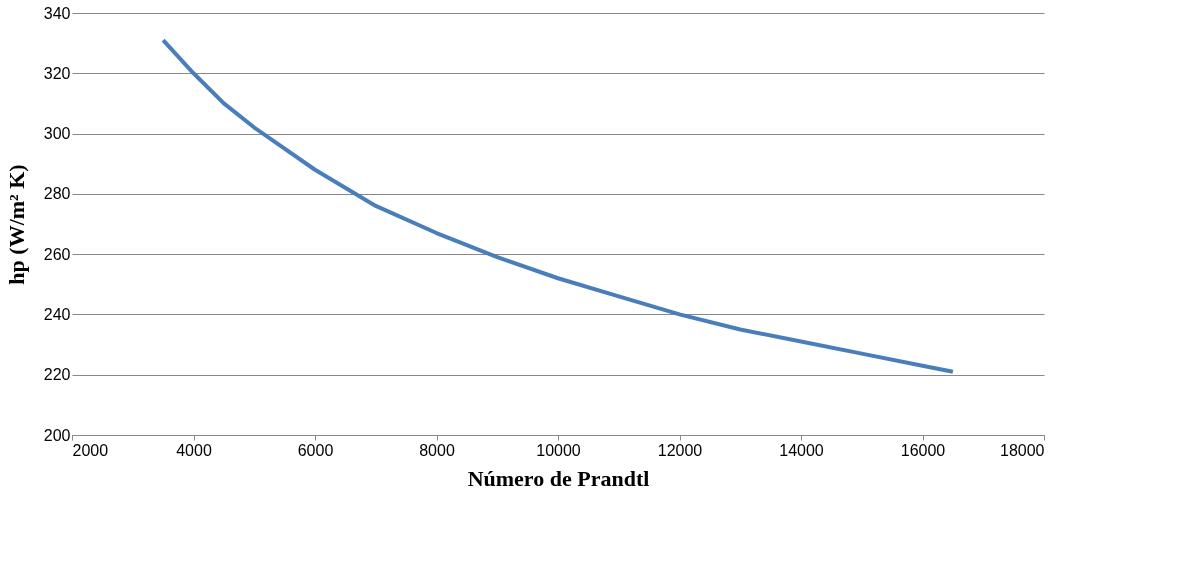 This screenshot has height=577, width=1180. I want to click on y-tick-label: 240, so click(57, 314).